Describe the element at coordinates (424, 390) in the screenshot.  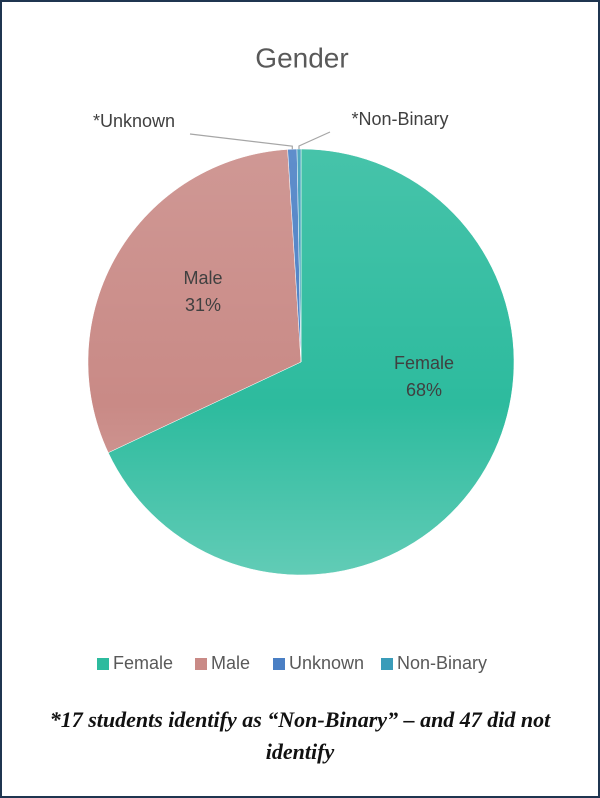
I see `slice-value-label: 68%` at that location.